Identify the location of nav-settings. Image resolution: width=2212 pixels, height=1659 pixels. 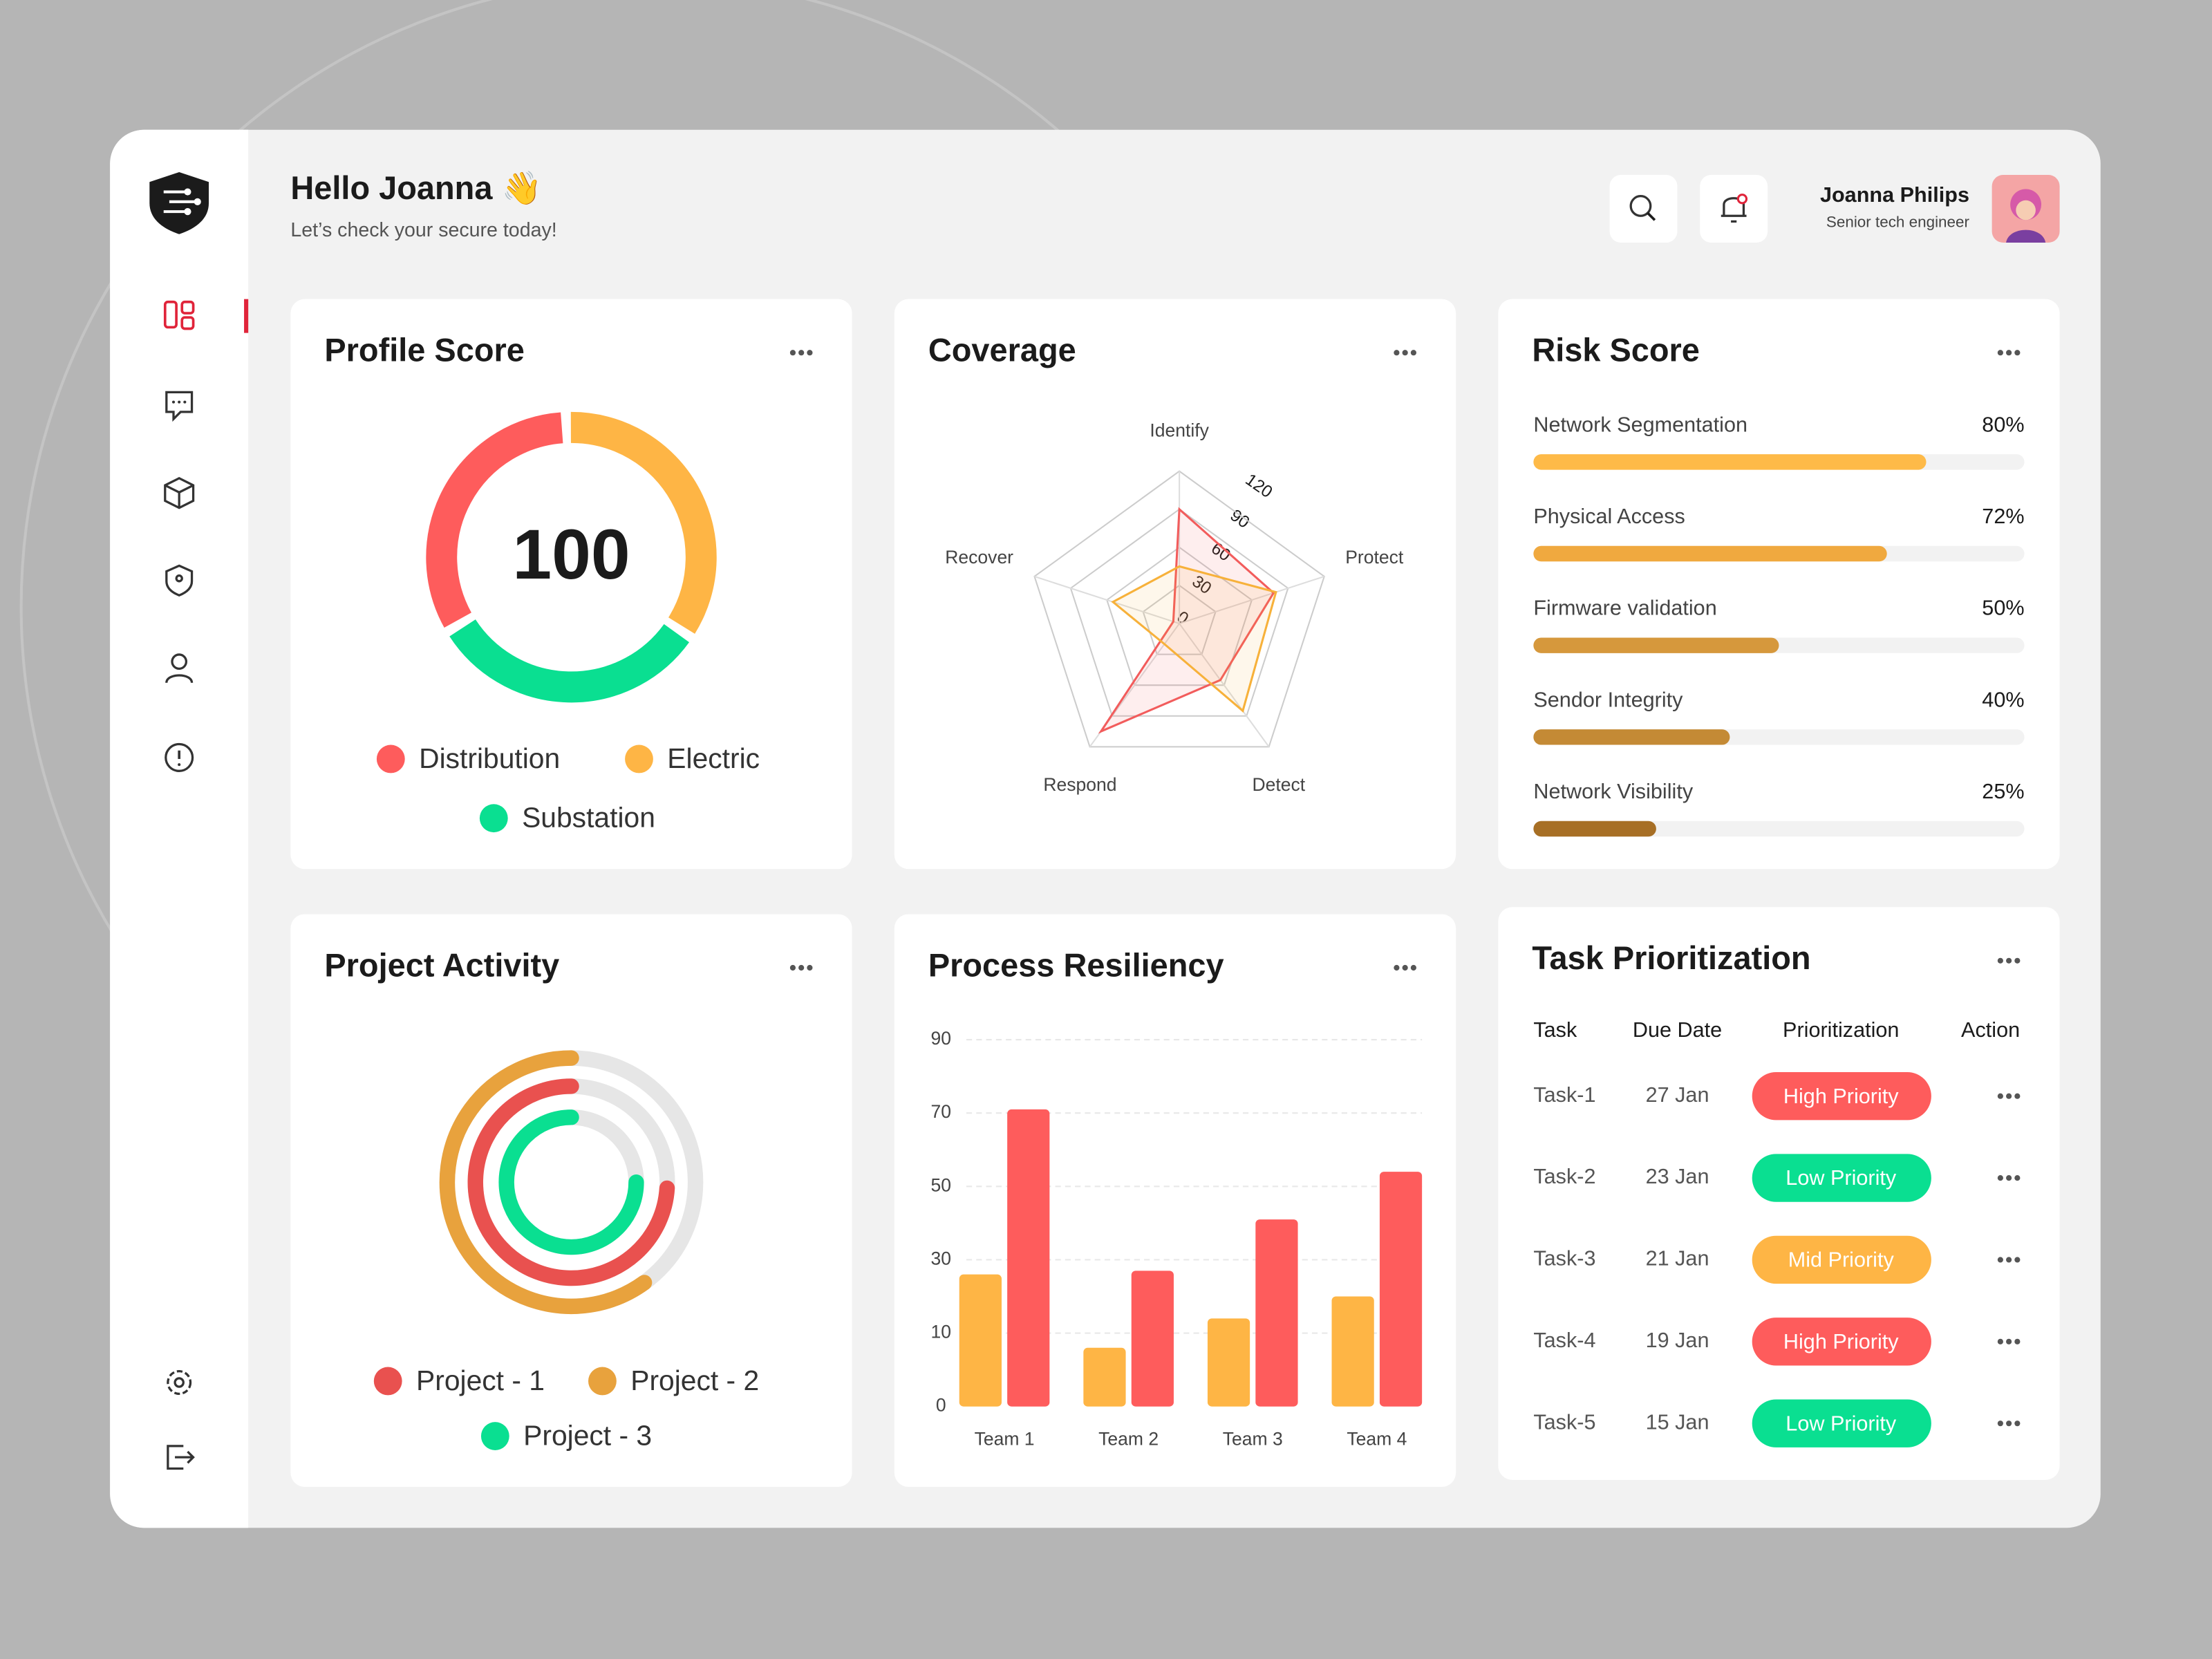
(180, 1382).